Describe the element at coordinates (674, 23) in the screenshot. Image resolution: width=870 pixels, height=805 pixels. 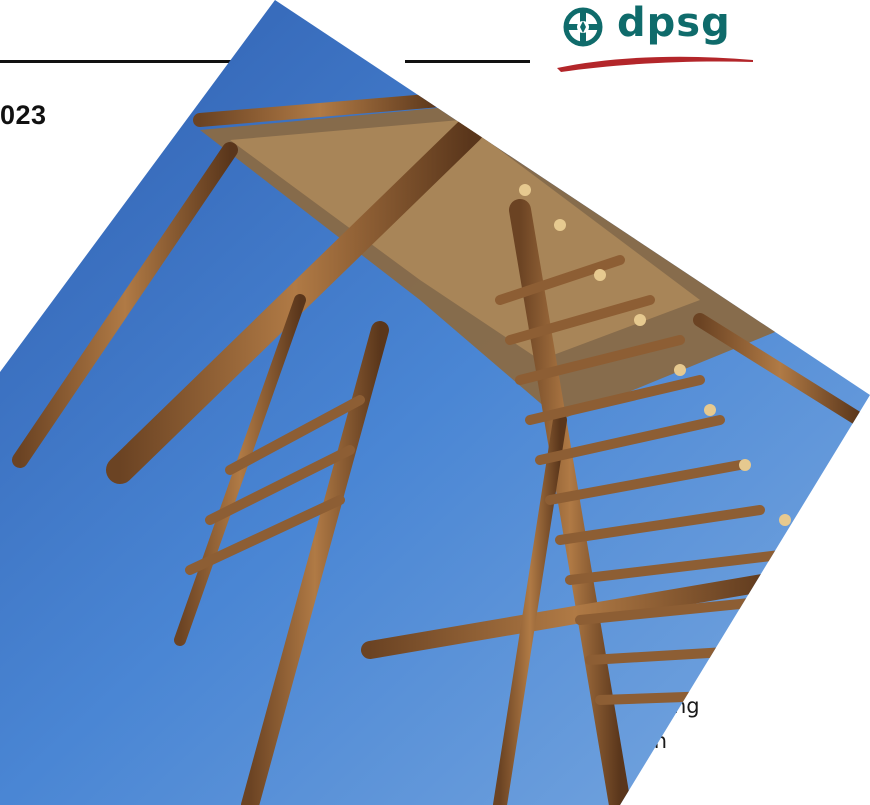
I see `dpsg-logo-text: dpsg` at that location.